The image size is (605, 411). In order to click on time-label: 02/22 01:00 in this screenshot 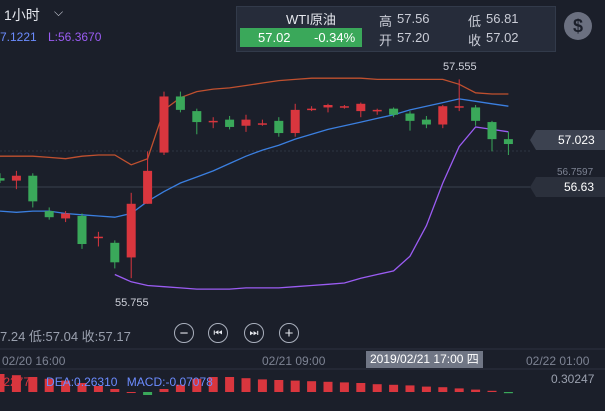, I will do `click(558, 361)`.